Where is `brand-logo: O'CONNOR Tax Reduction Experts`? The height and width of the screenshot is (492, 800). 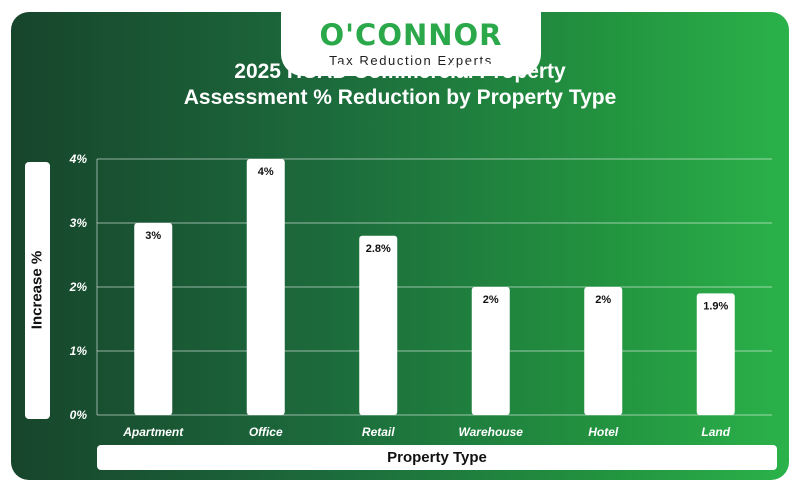 brand-logo: O'CONNOR Tax Reduction Experts is located at coordinates (411, 44).